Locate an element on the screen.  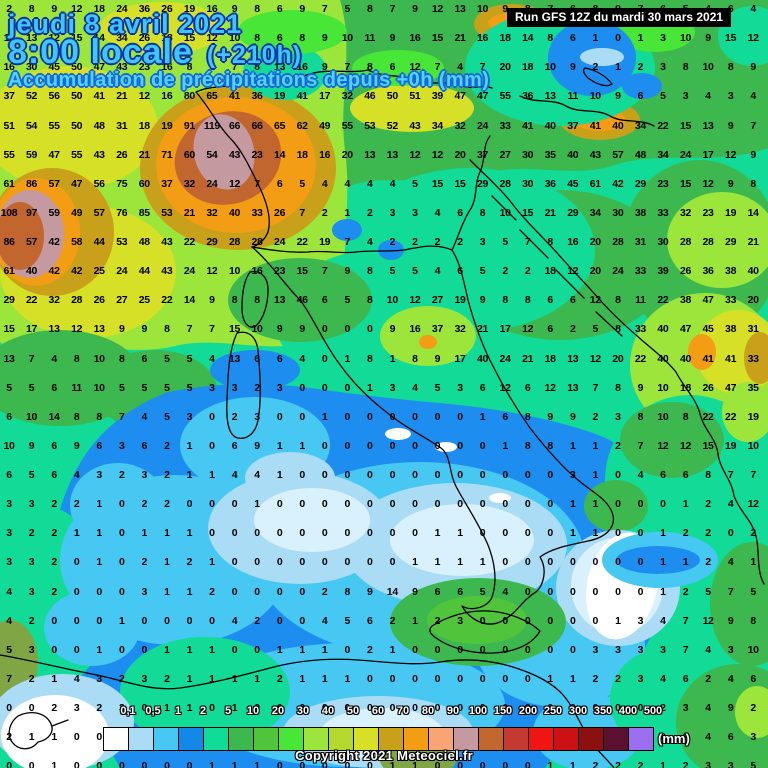
precip-value: 24 is located at coordinates (212, 183).